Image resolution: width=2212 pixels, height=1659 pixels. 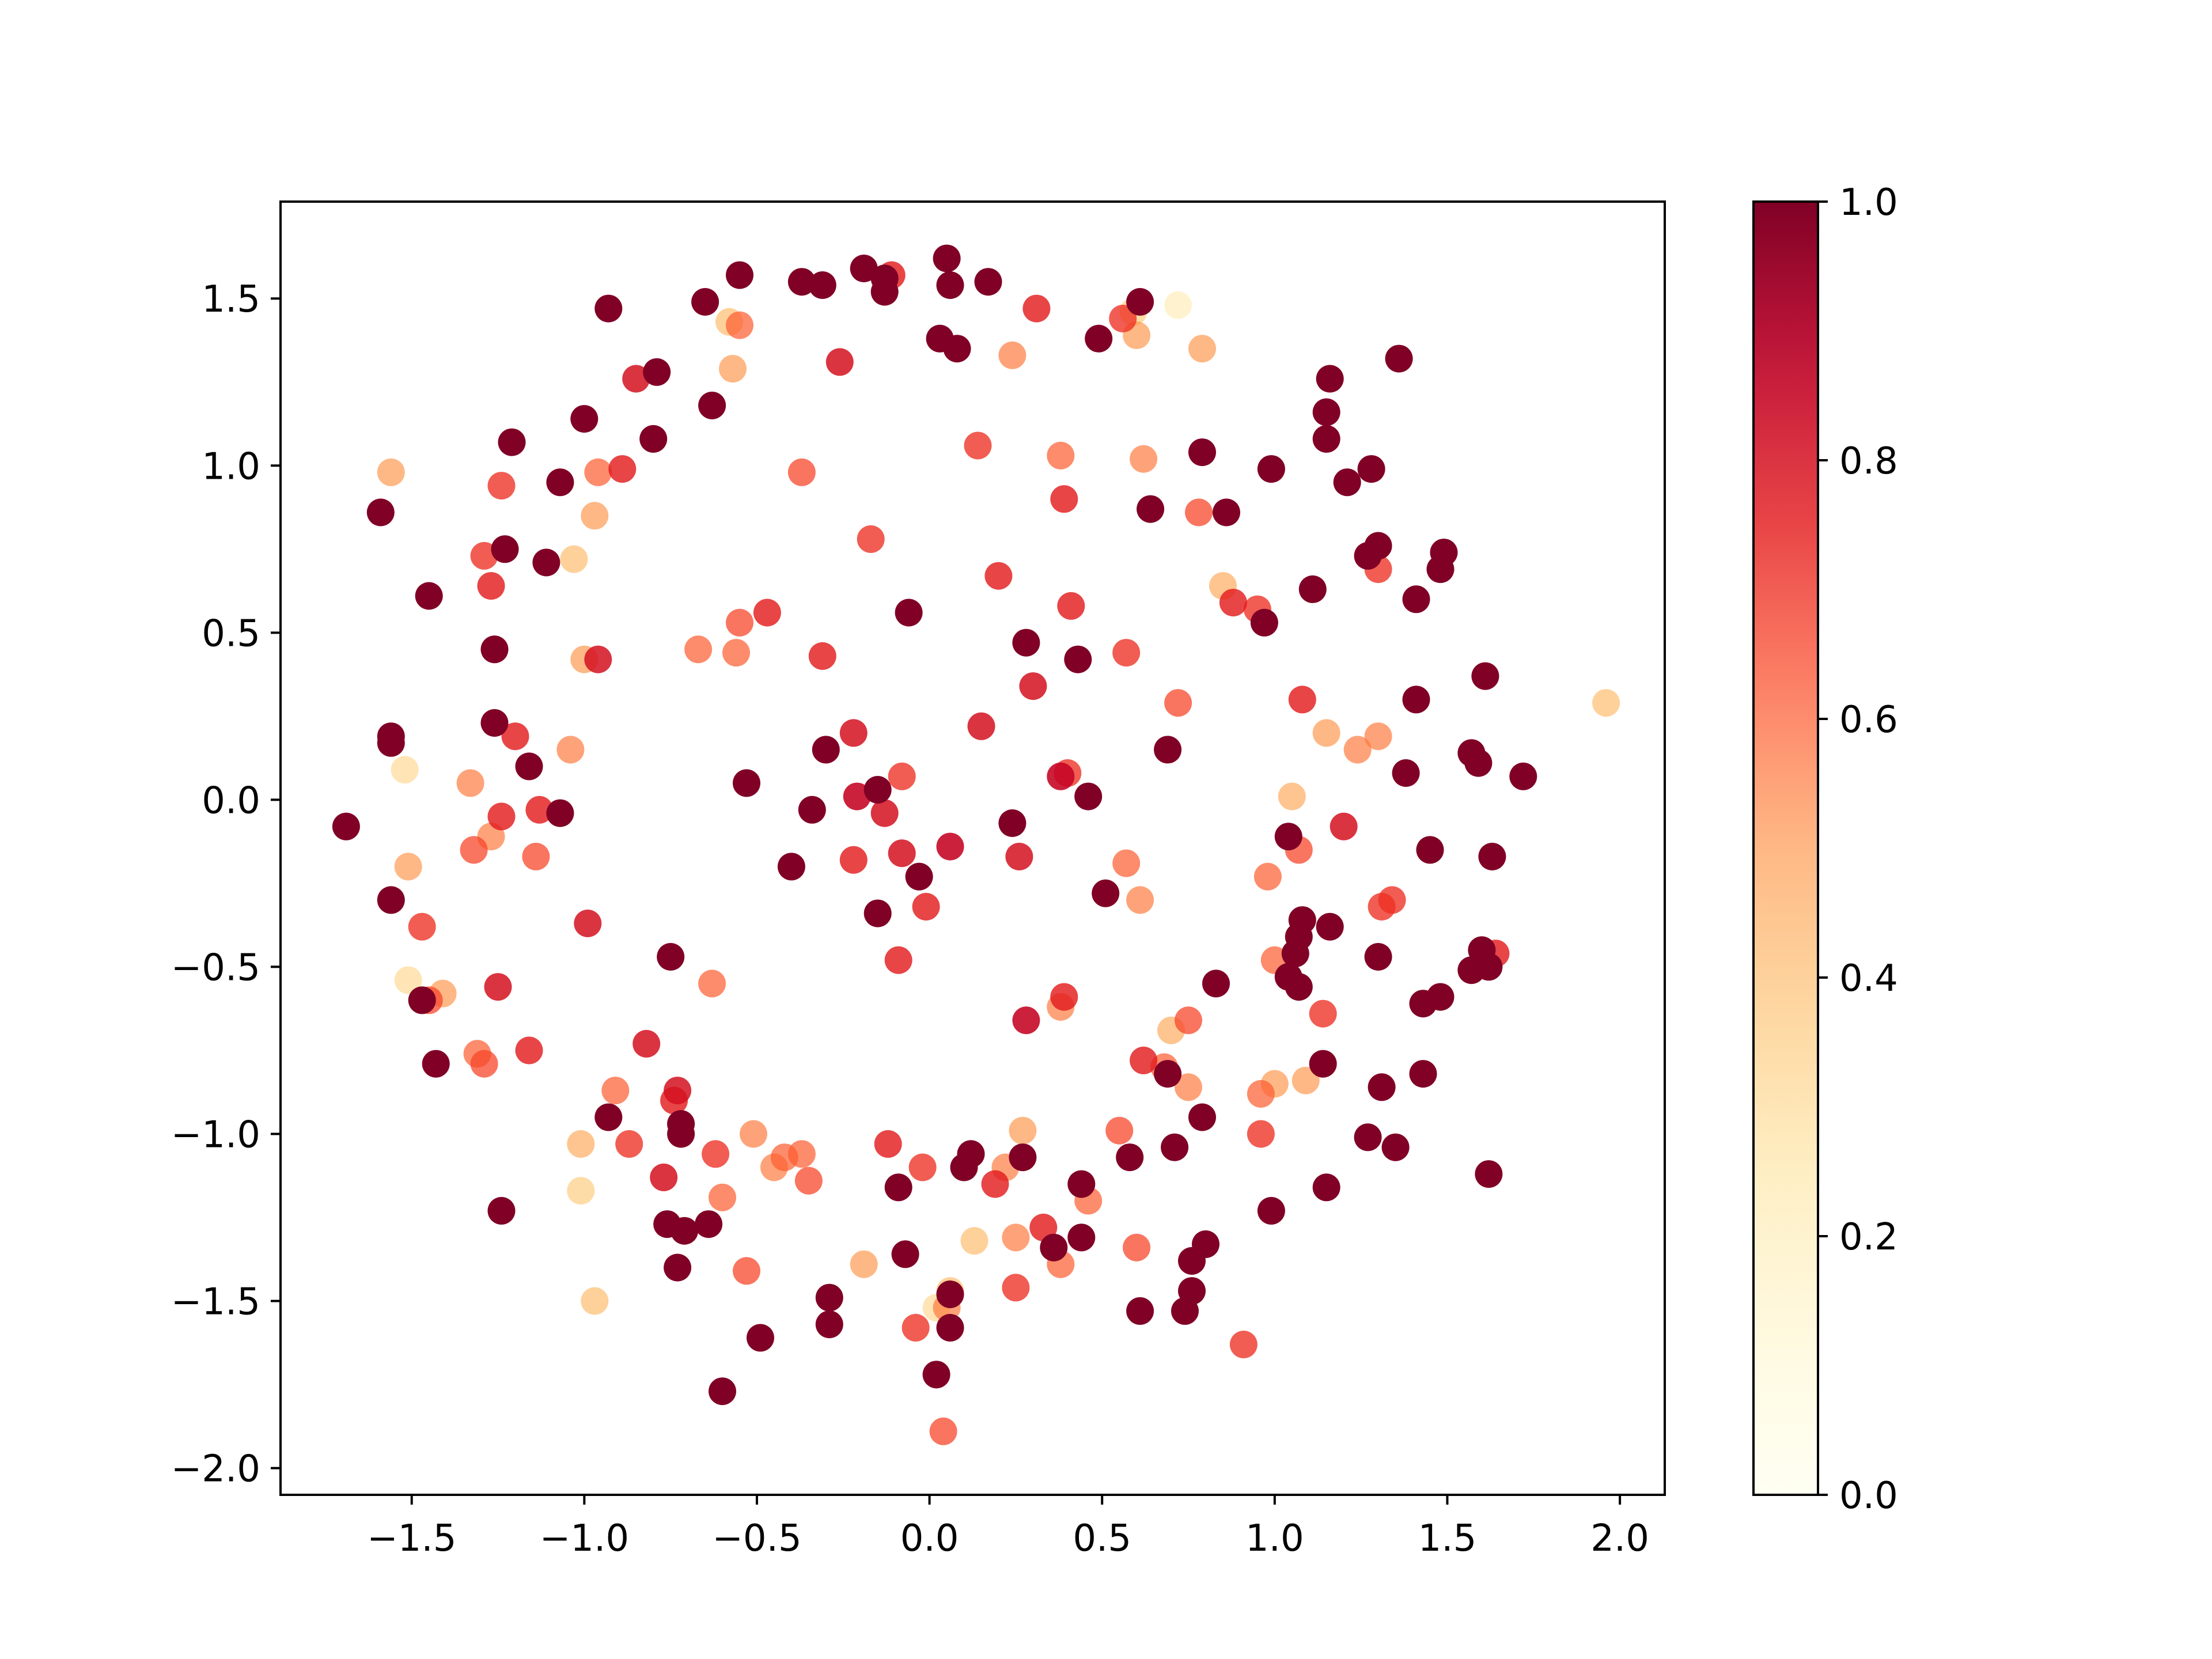 I want to click on colorbar-gradient, so click(x=1785, y=848).